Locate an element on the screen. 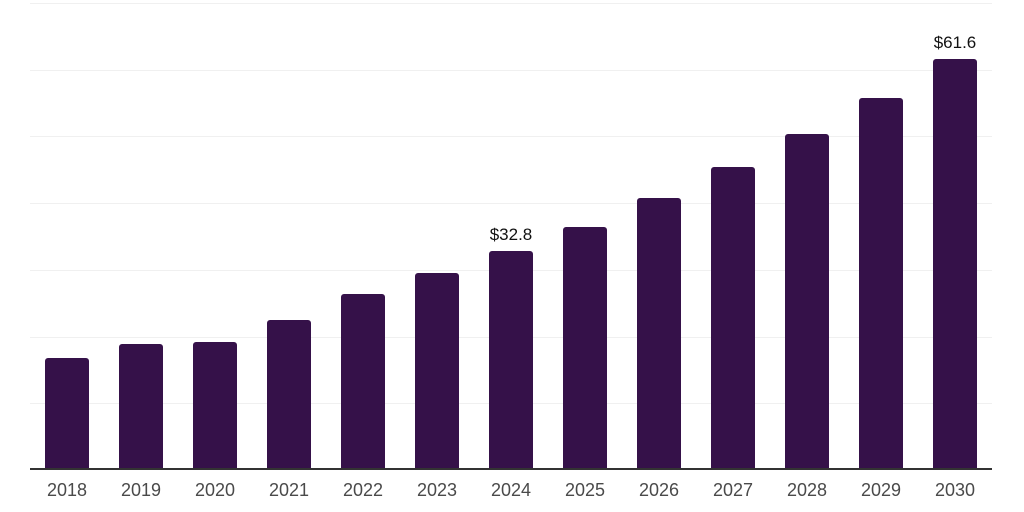  bar-2023 is located at coordinates (437, 371).